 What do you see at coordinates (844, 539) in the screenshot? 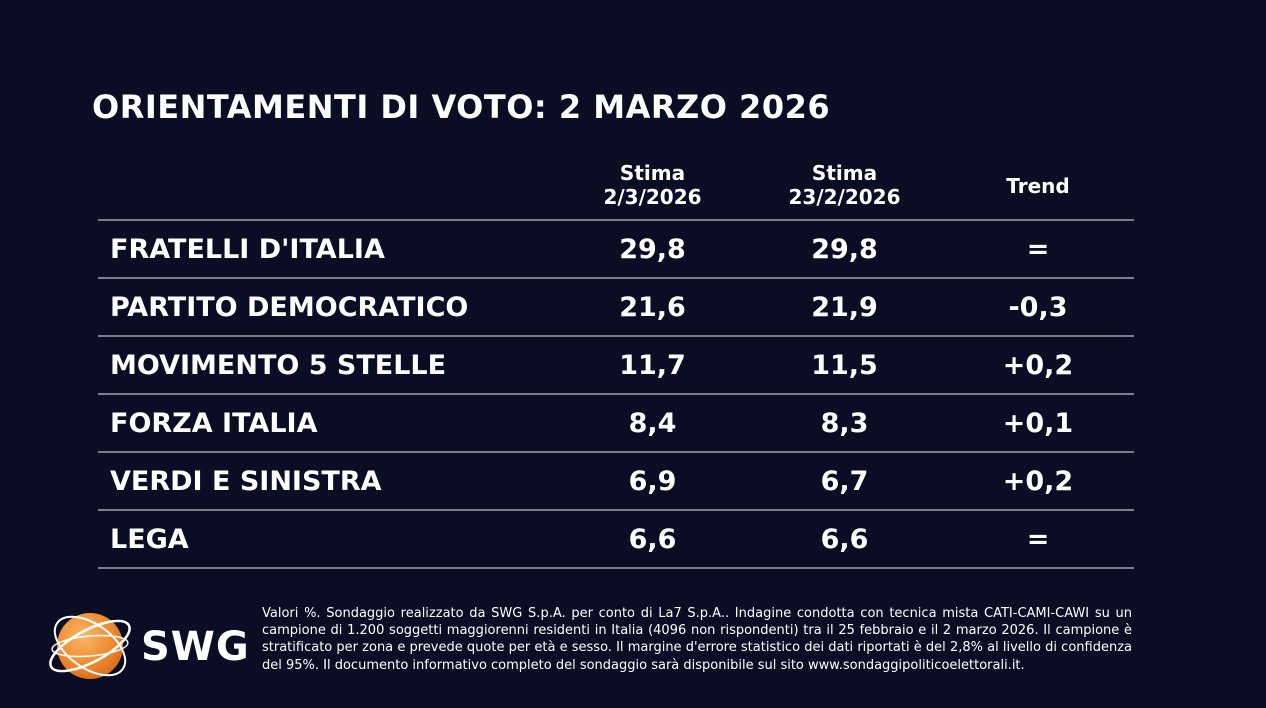
I see `previous-estimate: 6,6` at bounding box center [844, 539].